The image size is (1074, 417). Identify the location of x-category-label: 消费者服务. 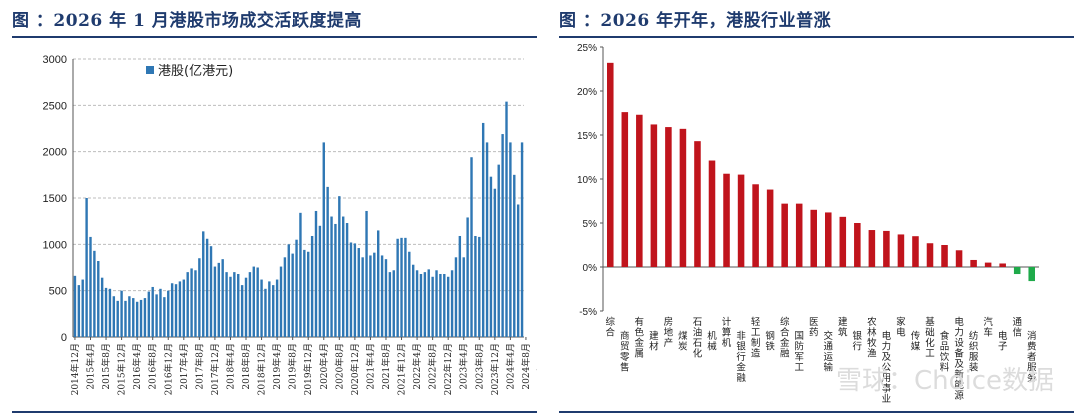
(1032, 357).